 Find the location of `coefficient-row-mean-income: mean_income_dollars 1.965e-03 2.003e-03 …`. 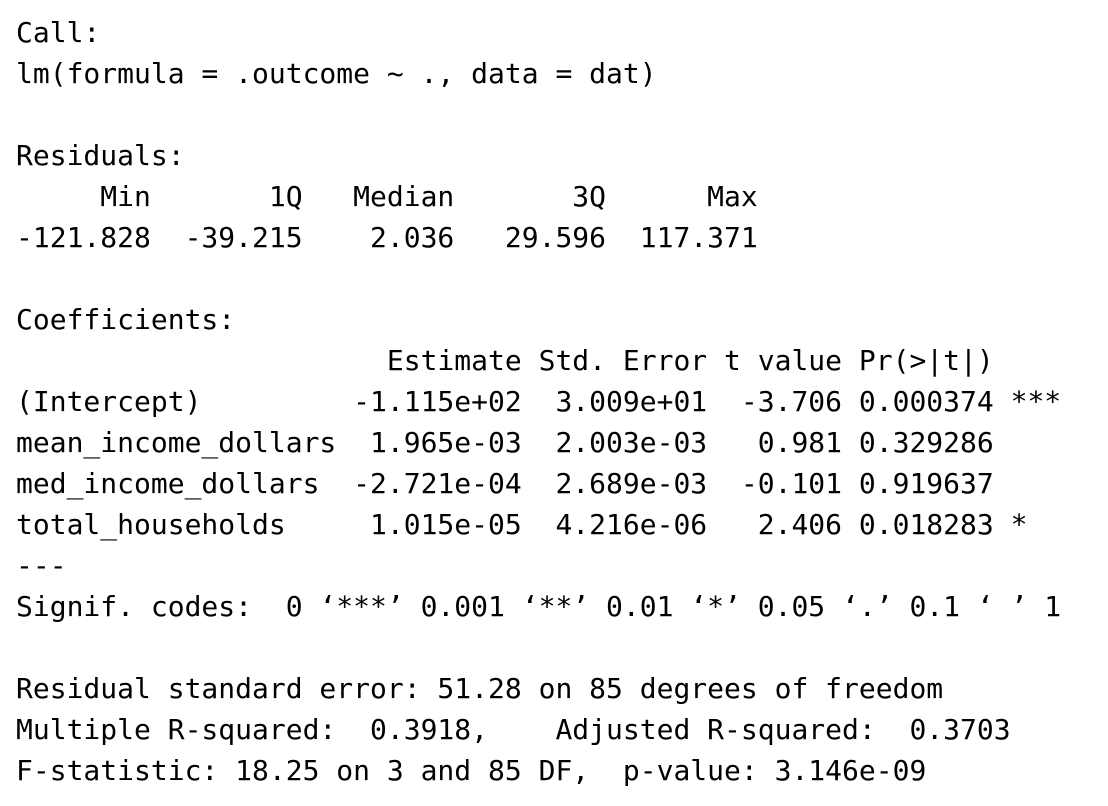

coefficient-row-mean-income: mean_income_dollars 1.965e-03 2.003e-03 … is located at coordinates (539, 442).